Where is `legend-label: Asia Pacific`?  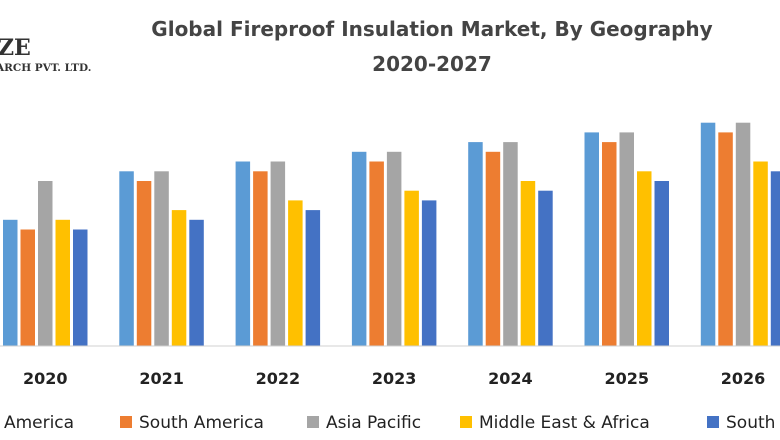
legend-label: Asia Pacific is located at coordinates (373, 423).